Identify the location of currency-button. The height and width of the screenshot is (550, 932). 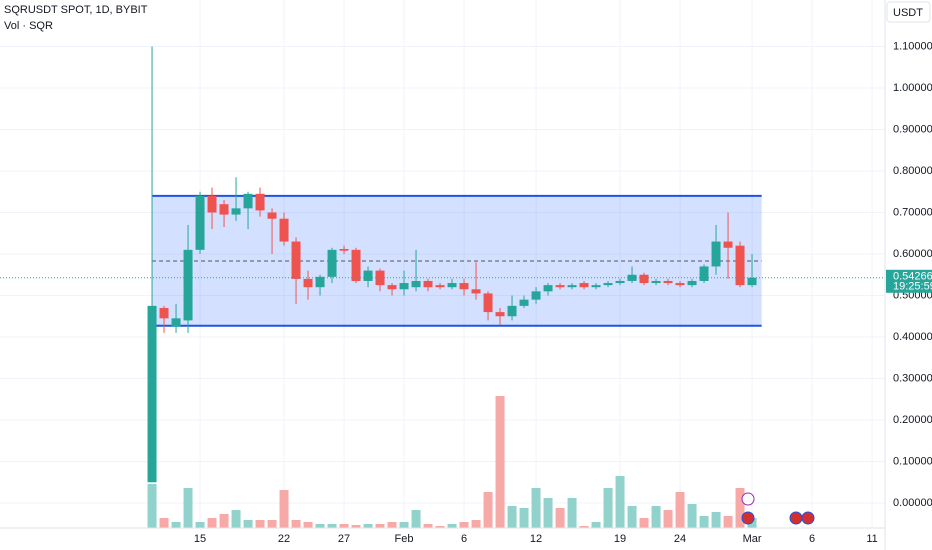
(908, 12).